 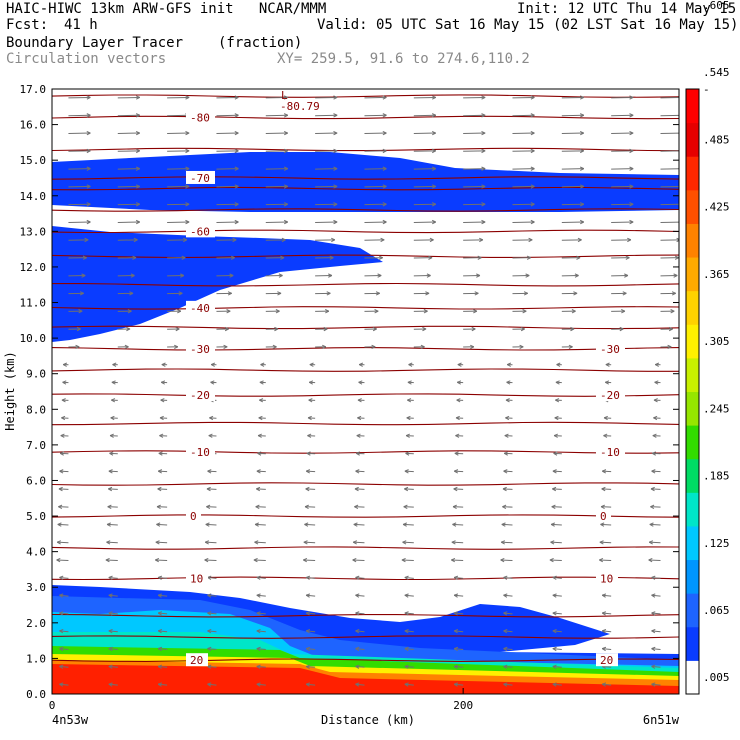 What do you see at coordinates (36, 623) in the screenshot?
I see `y-tick-label: 2.0` at bounding box center [36, 623].